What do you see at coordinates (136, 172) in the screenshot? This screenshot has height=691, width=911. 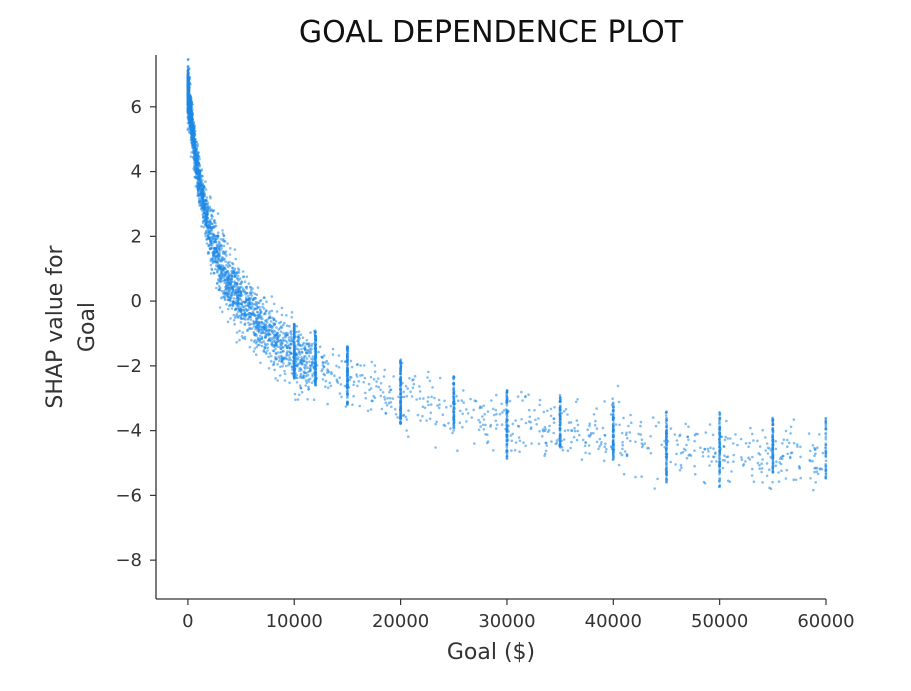 I see `y-tick-label: 4` at bounding box center [136, 172].